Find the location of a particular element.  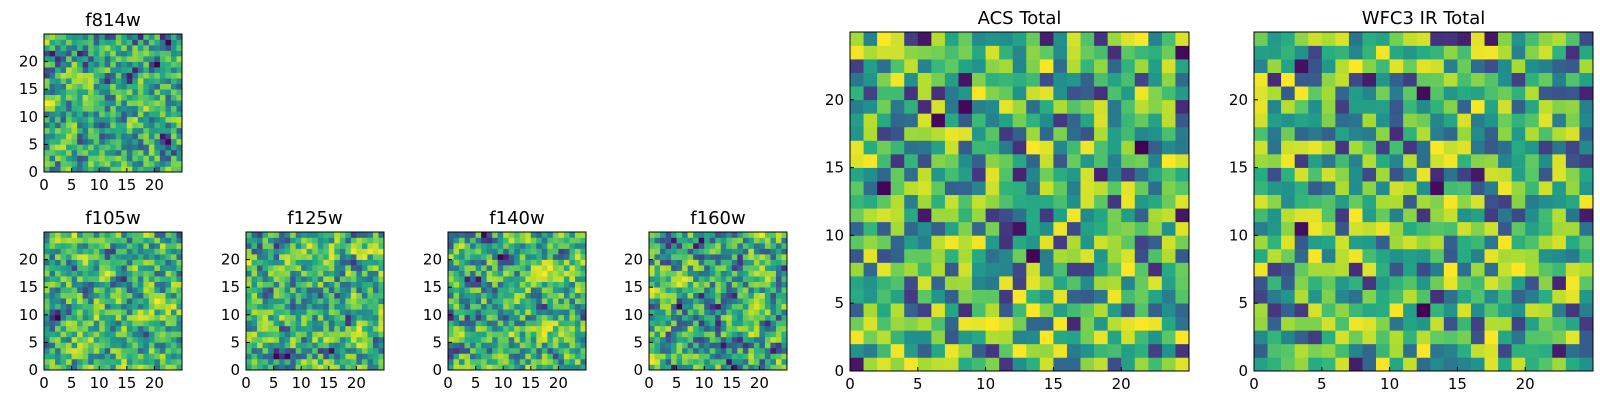

y-tick-label: 5 is located at coordinates (437, 342).